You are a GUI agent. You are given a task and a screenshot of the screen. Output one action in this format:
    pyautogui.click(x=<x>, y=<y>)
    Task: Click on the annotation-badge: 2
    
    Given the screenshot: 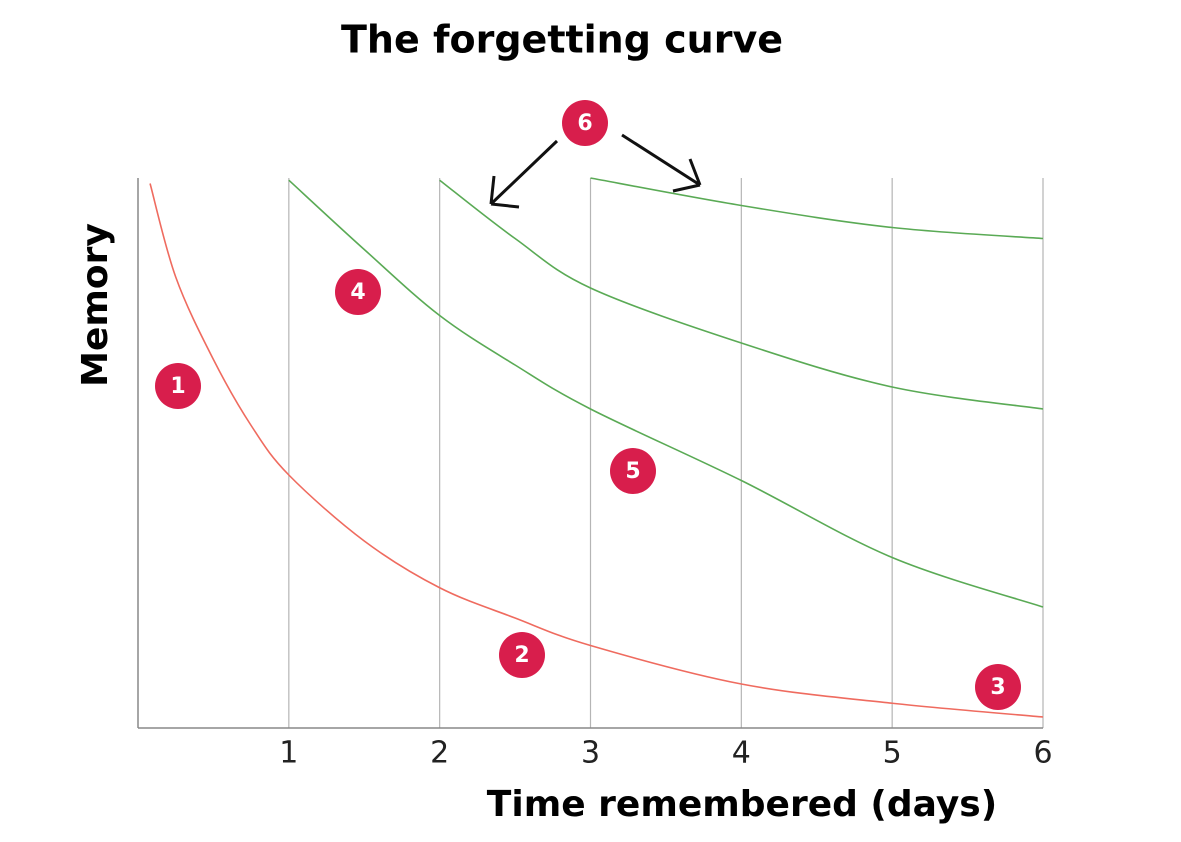 What is the action you would take?
    pyautogui.click(x=522, y=655)
    